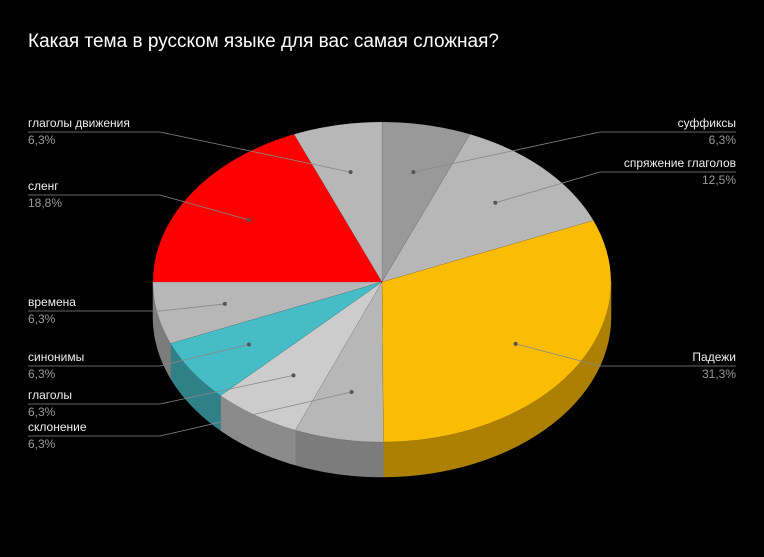  I want to click on label-name: Падежи, so click(714, 357).